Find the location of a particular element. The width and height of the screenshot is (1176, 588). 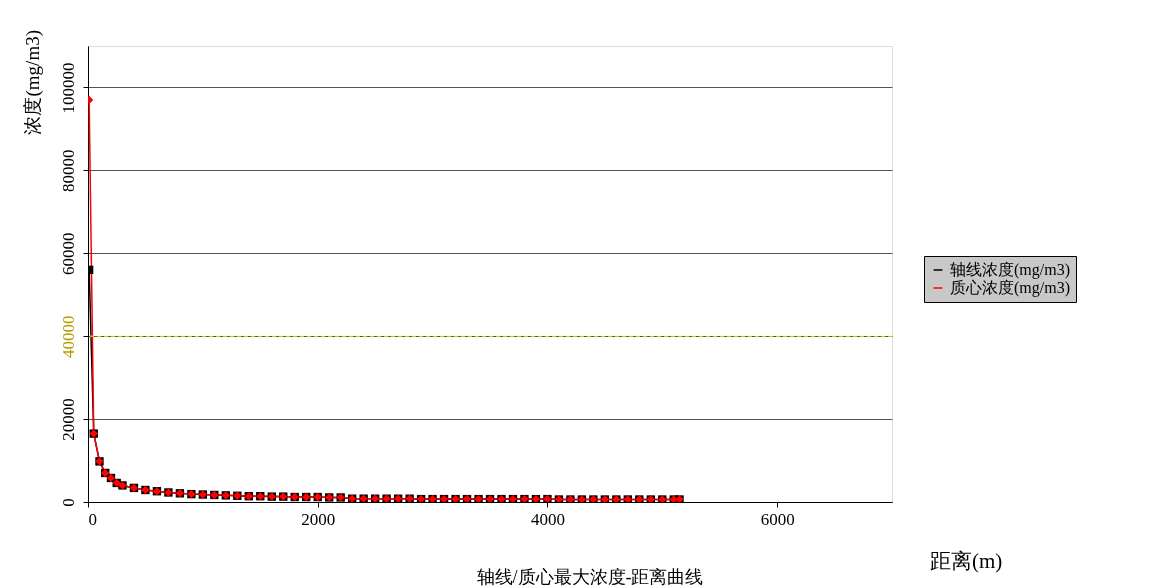

y-tick-label: 40000 is located at coordinates (68, 336).